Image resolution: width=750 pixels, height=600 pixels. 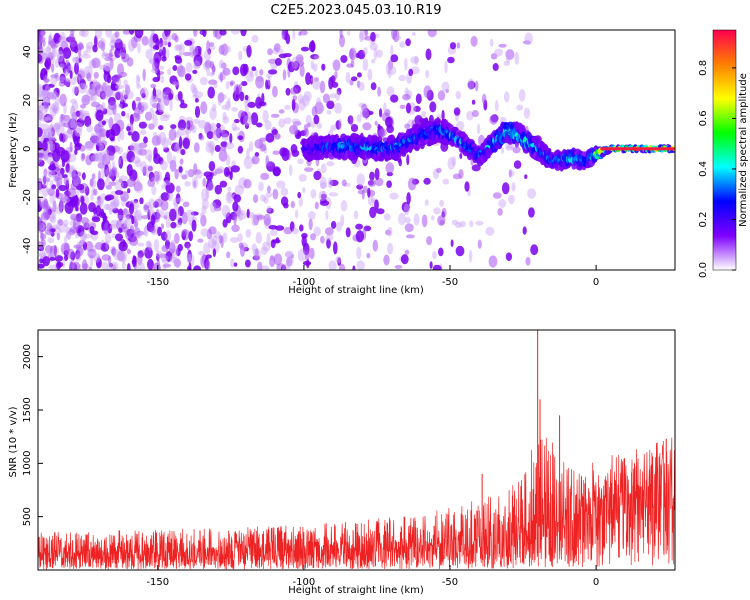 What do you see at coordinates (27, 356) in the screenshot?
I see `y-tick-label: 2000` at bounding box center [27, 356].